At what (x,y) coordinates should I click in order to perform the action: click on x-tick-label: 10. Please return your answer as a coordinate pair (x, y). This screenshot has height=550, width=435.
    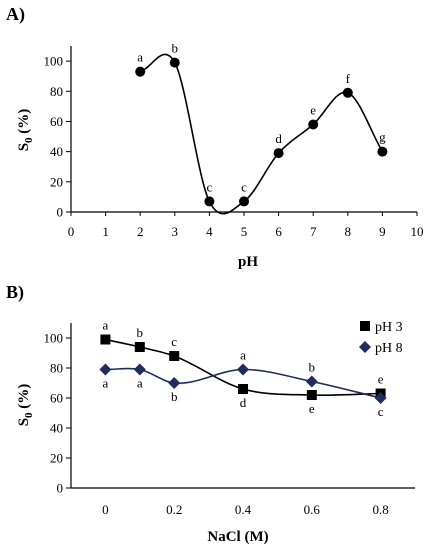
    Looking at the image, I should click on (417, 231).